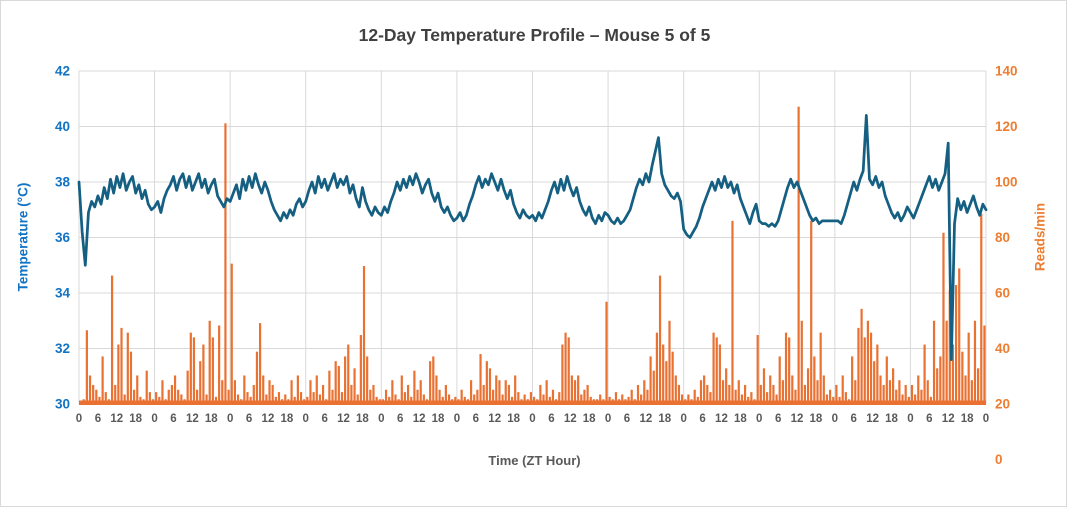  Describe the element at coordinates (62, 348) in the screenshot. I see `svg-text: 32` at that location.